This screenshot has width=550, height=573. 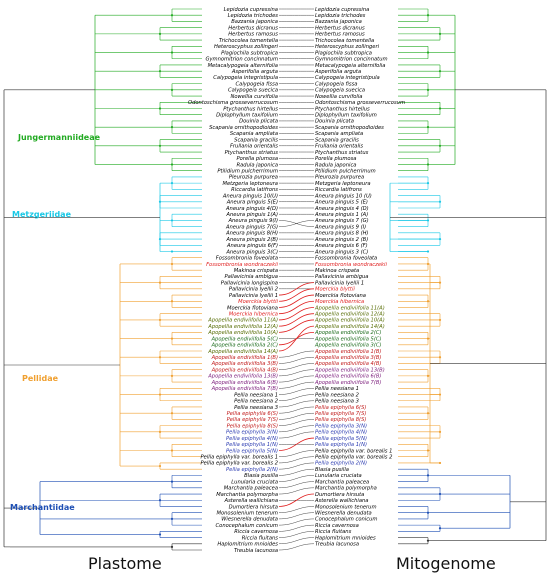 What do you see at coordinates (233, 103) in the screenshot?
I see `plastome-taxon-label: Odontoschisma grosseverrucosum` at bounding box center [233, 103].